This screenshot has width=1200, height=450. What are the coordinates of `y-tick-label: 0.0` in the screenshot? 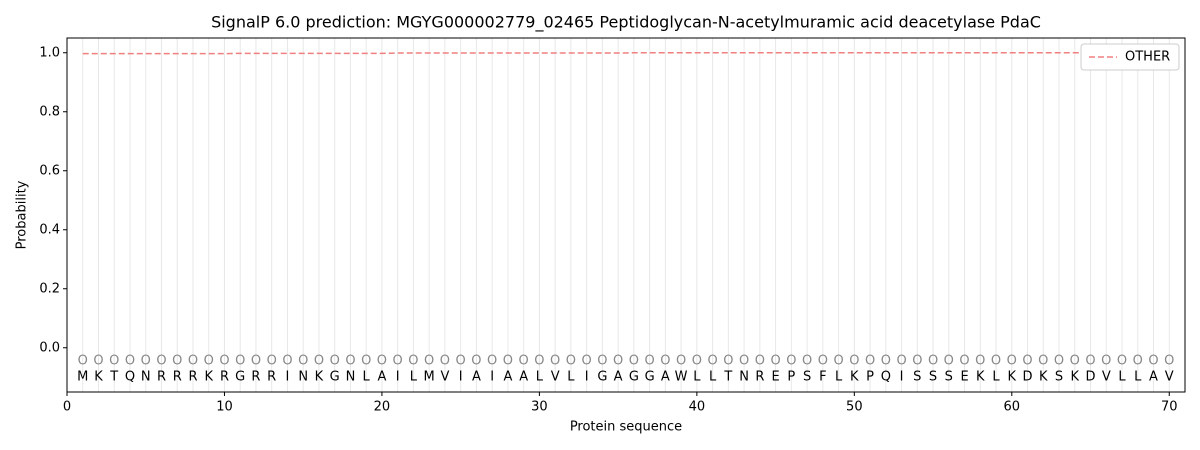 It's located at (49, 347).